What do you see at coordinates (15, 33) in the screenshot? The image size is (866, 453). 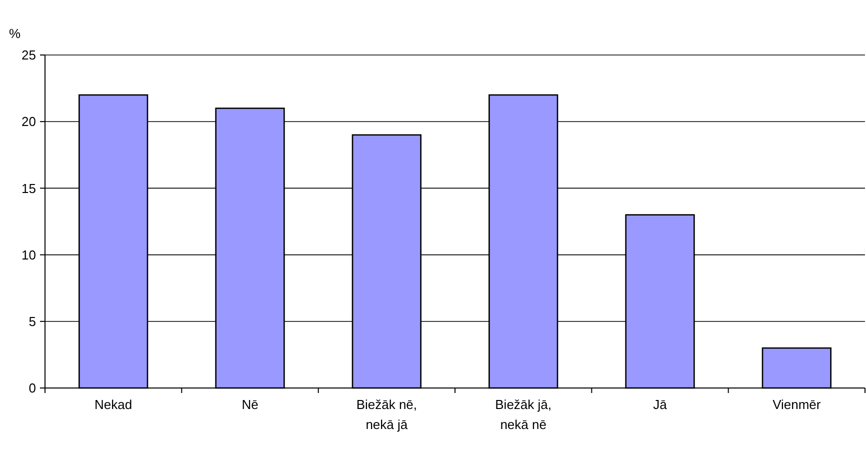 I see `y-axis-title: %` at bounding box center [15, 33].